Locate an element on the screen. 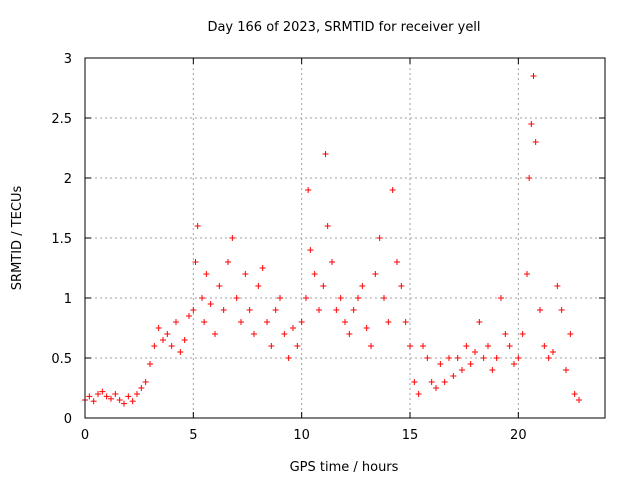 Image resolution: width=640 pixels, height=480 pixels. y-tick-label: 3 is located at coordinates (68, 59).